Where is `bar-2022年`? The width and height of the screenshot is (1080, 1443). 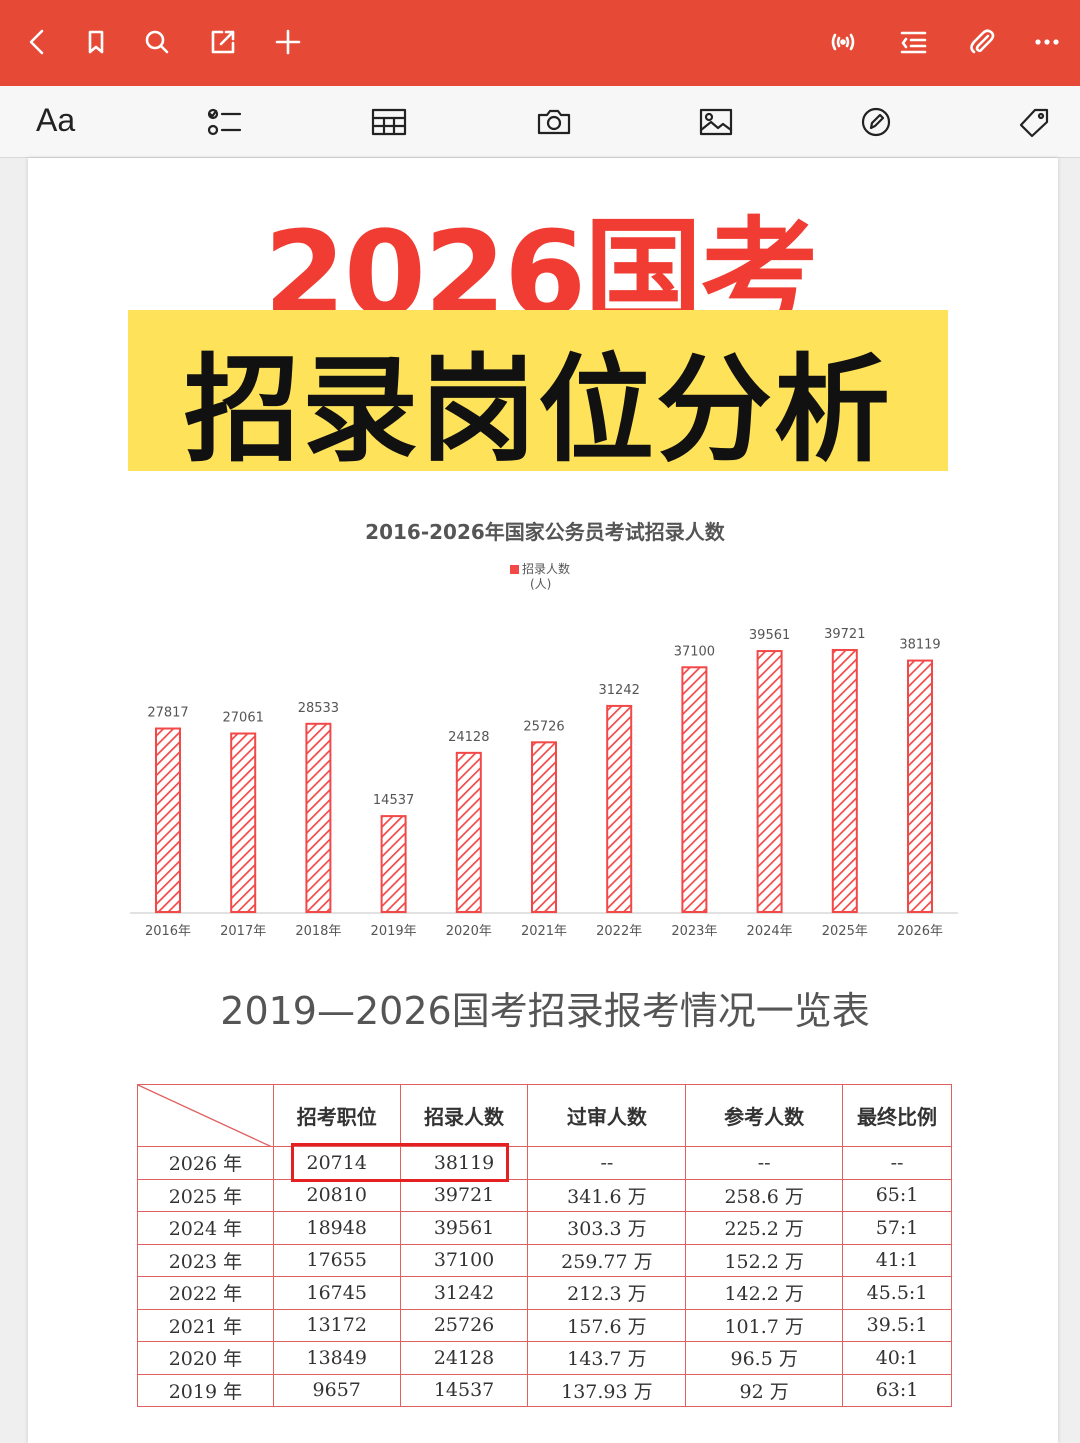 bar-2022年 is located at coordinates (619, 808).